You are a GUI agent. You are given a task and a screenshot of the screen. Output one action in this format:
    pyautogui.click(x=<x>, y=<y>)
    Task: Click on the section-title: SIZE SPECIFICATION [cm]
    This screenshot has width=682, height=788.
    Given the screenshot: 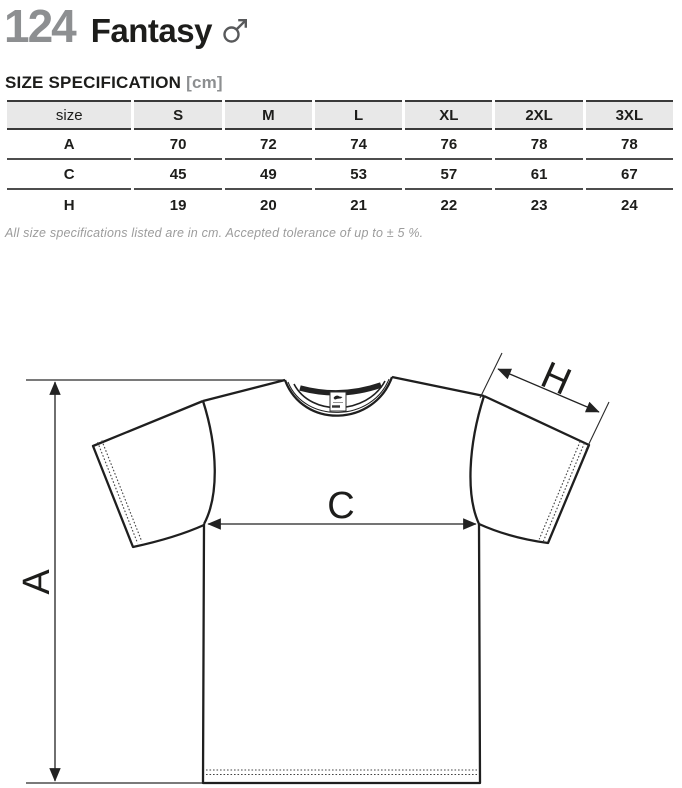 What is the action you would take?
    pyautogui.click(x=343, y=83)
    